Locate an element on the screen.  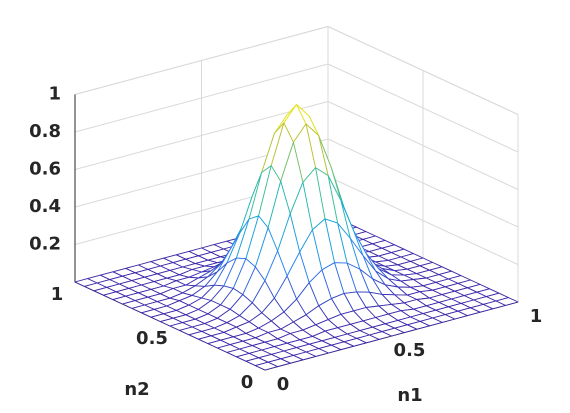
x-tick-label: 1 is located at coordinates (536, 316).